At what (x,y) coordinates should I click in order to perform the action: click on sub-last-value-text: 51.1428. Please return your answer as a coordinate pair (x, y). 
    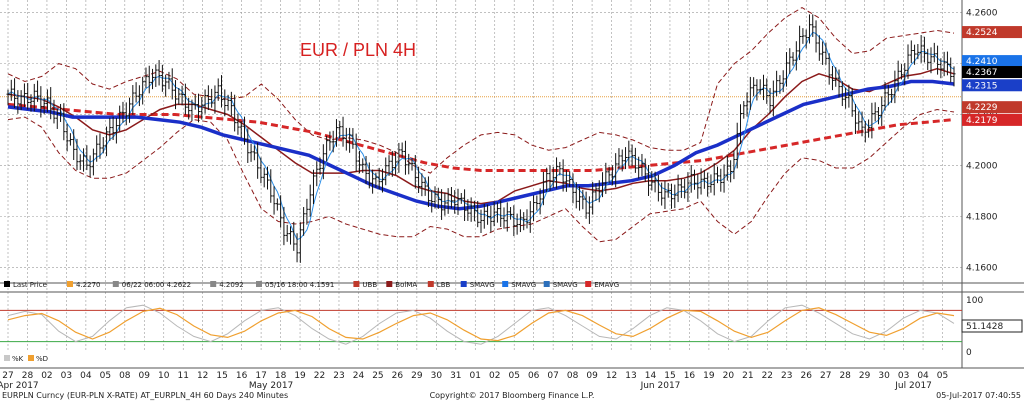
    Looking at the image, I should click on (984, 327).